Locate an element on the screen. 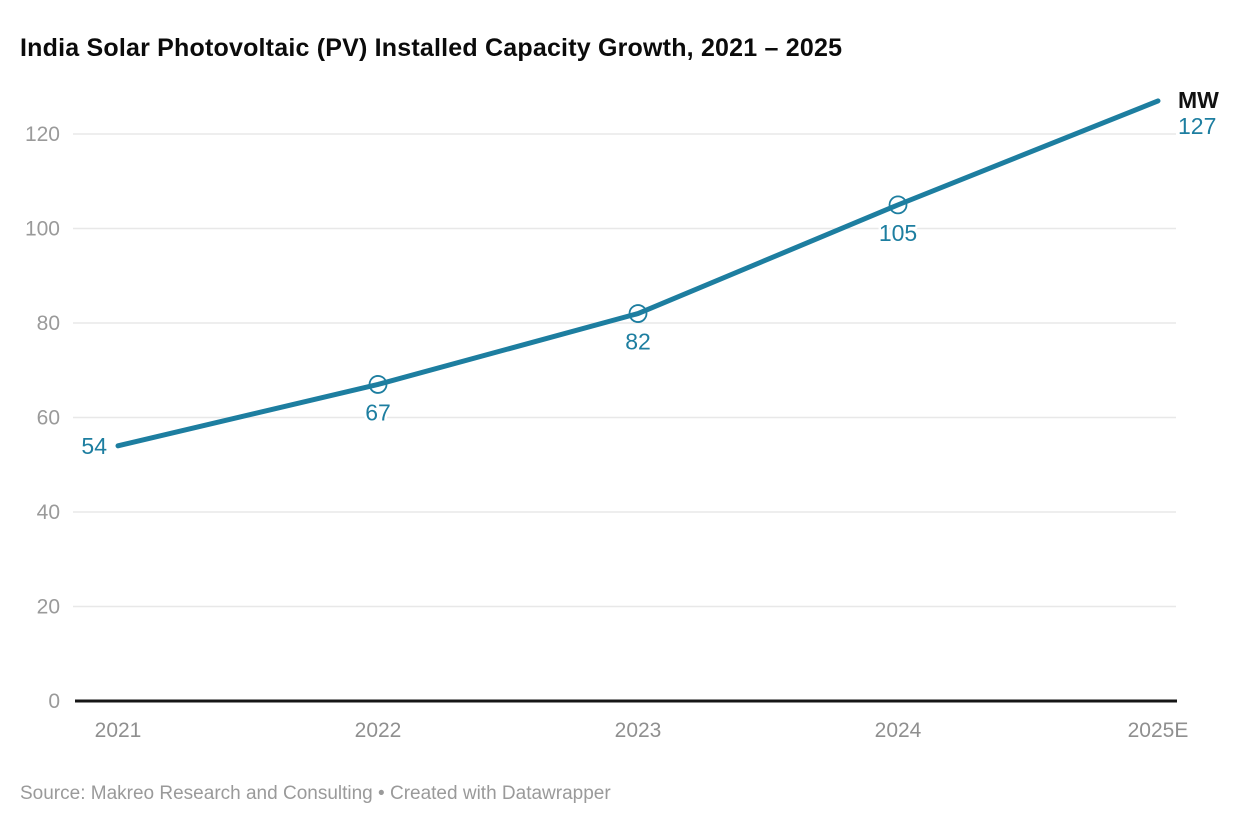 The height and width of the screenshot is (828, 1240). y-tick-label: 100 is located at coordinates (42, 229).